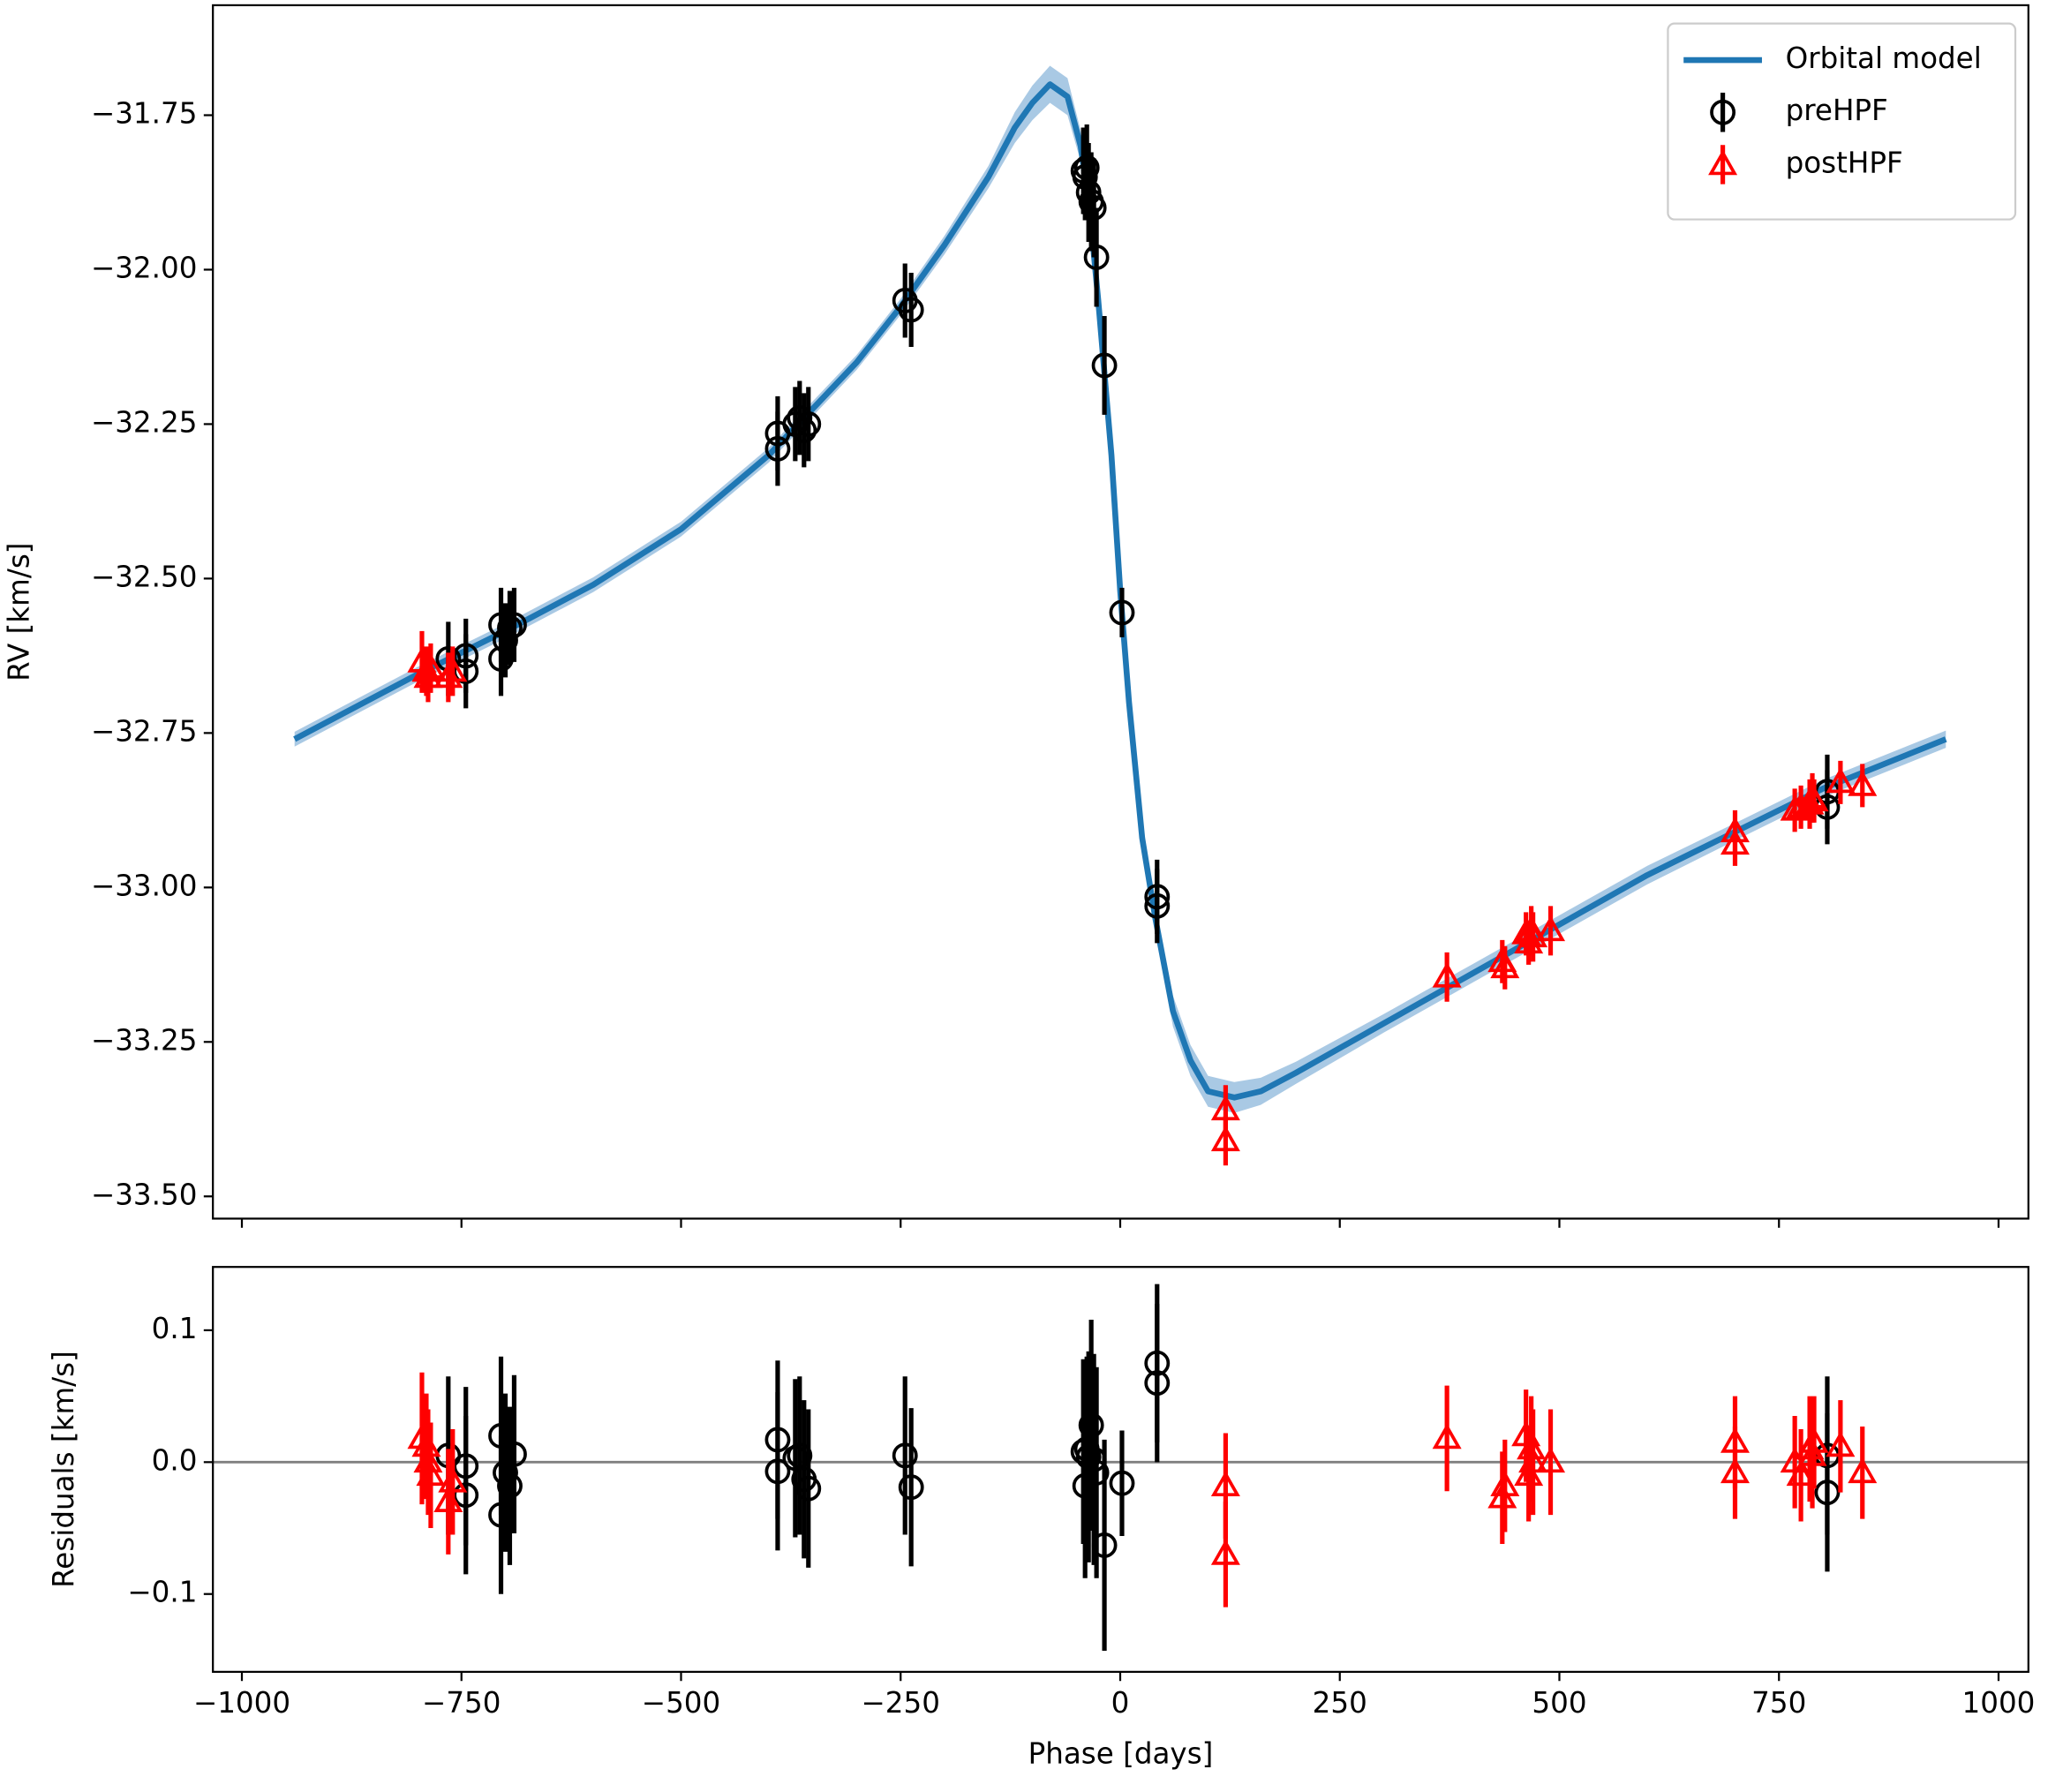 The image size is (2048, 1792). I want to click on x-tick-label: 0, so click(1120, 1703).